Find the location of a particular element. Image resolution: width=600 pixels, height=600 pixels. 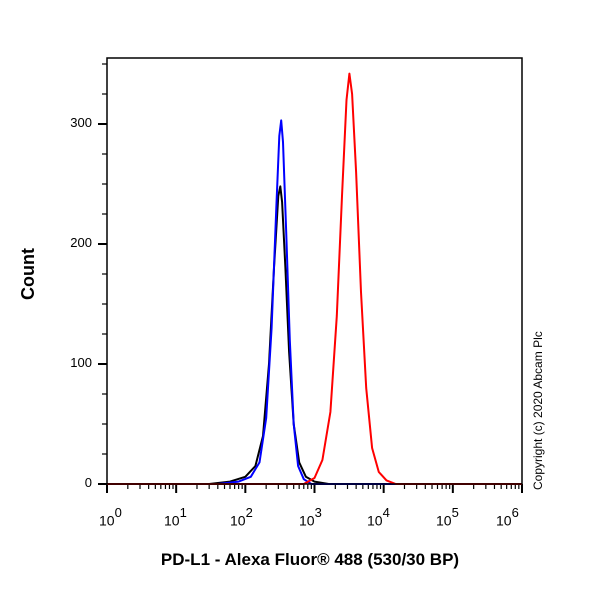

x-tick-label: 10⁰ is located at coordinates (110, 517).